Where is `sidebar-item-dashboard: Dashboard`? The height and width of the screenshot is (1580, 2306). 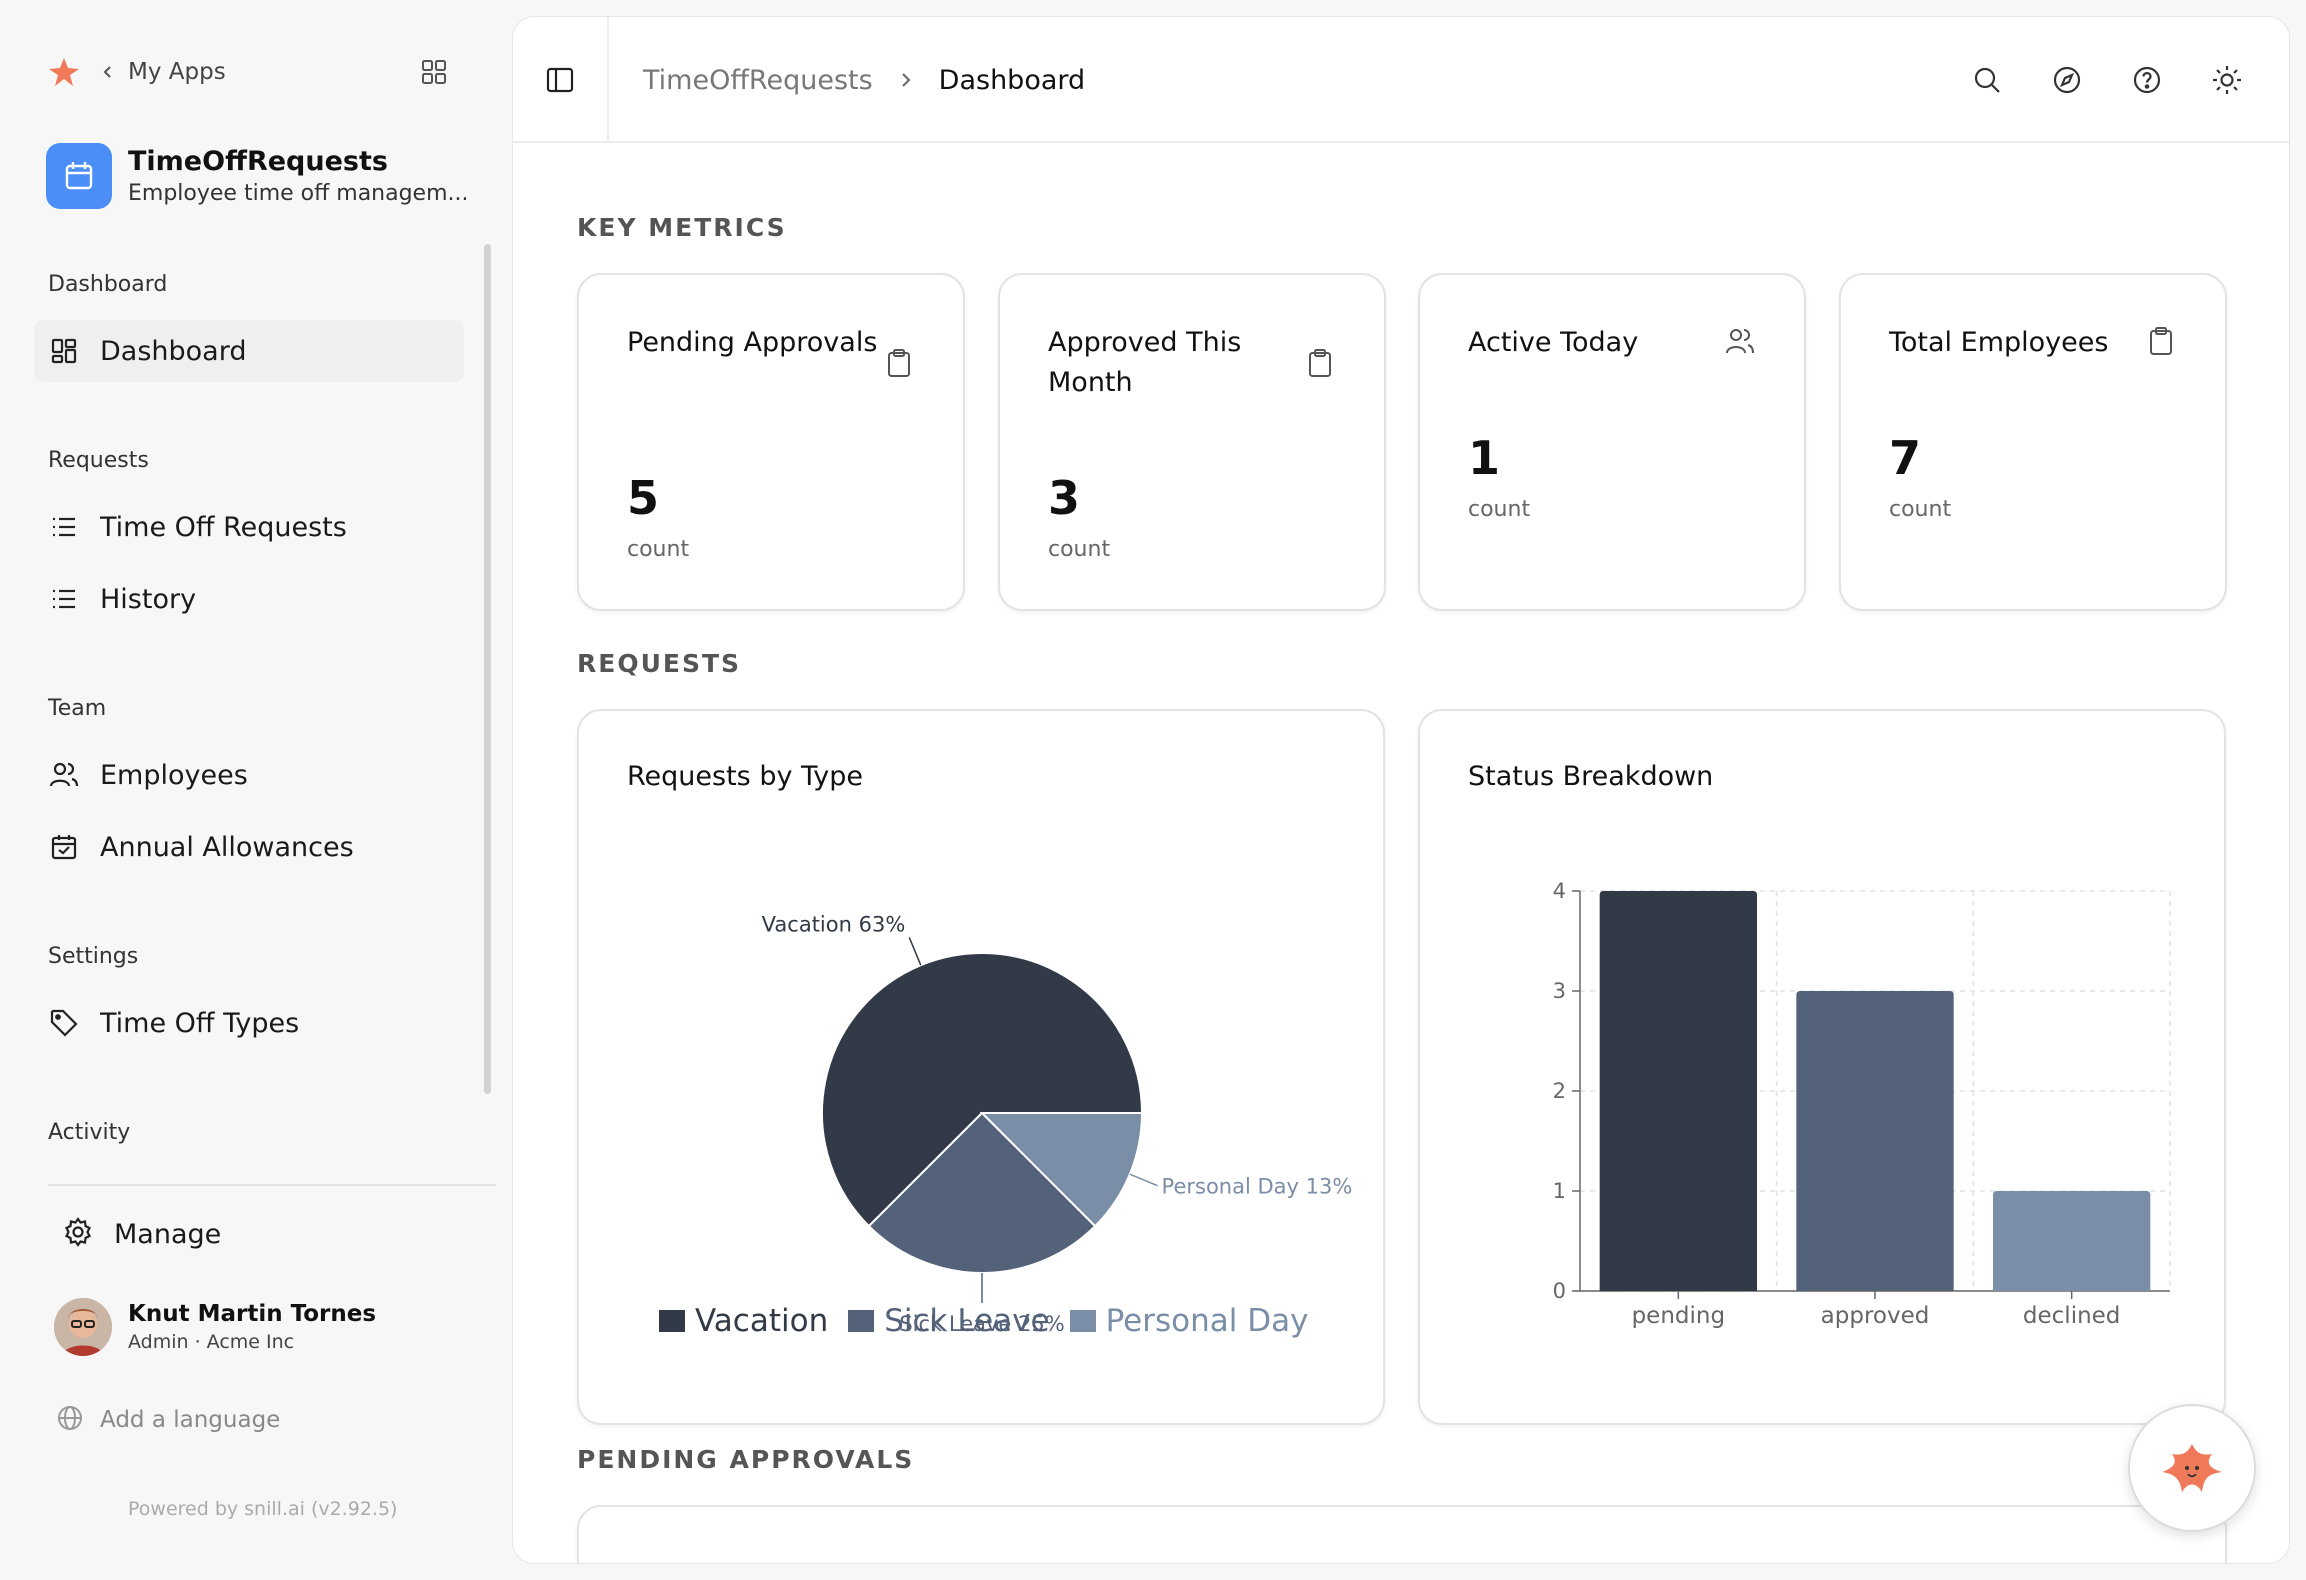
sidebar-item-dashboard: Dashboard is located at coordinates (249, 351).